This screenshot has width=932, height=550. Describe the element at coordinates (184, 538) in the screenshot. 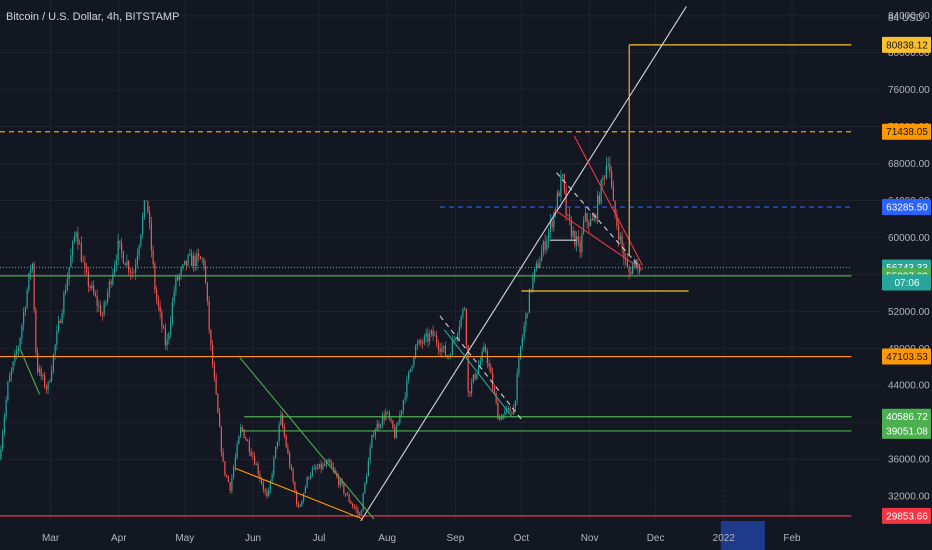

I see `x-tick-label: May` at that location.